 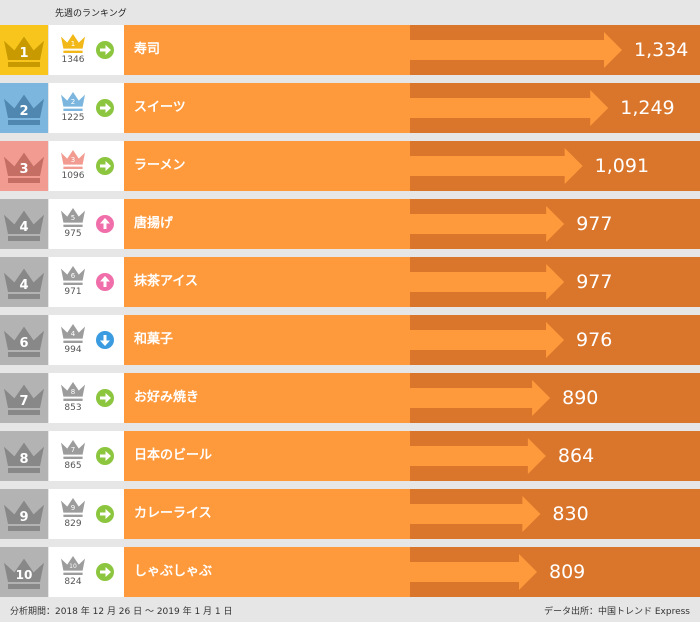 What do you see at coordinates (154, 223) in the screenshot?
I see `item-name: 唐揚げ` at bounding box center [154, 223].